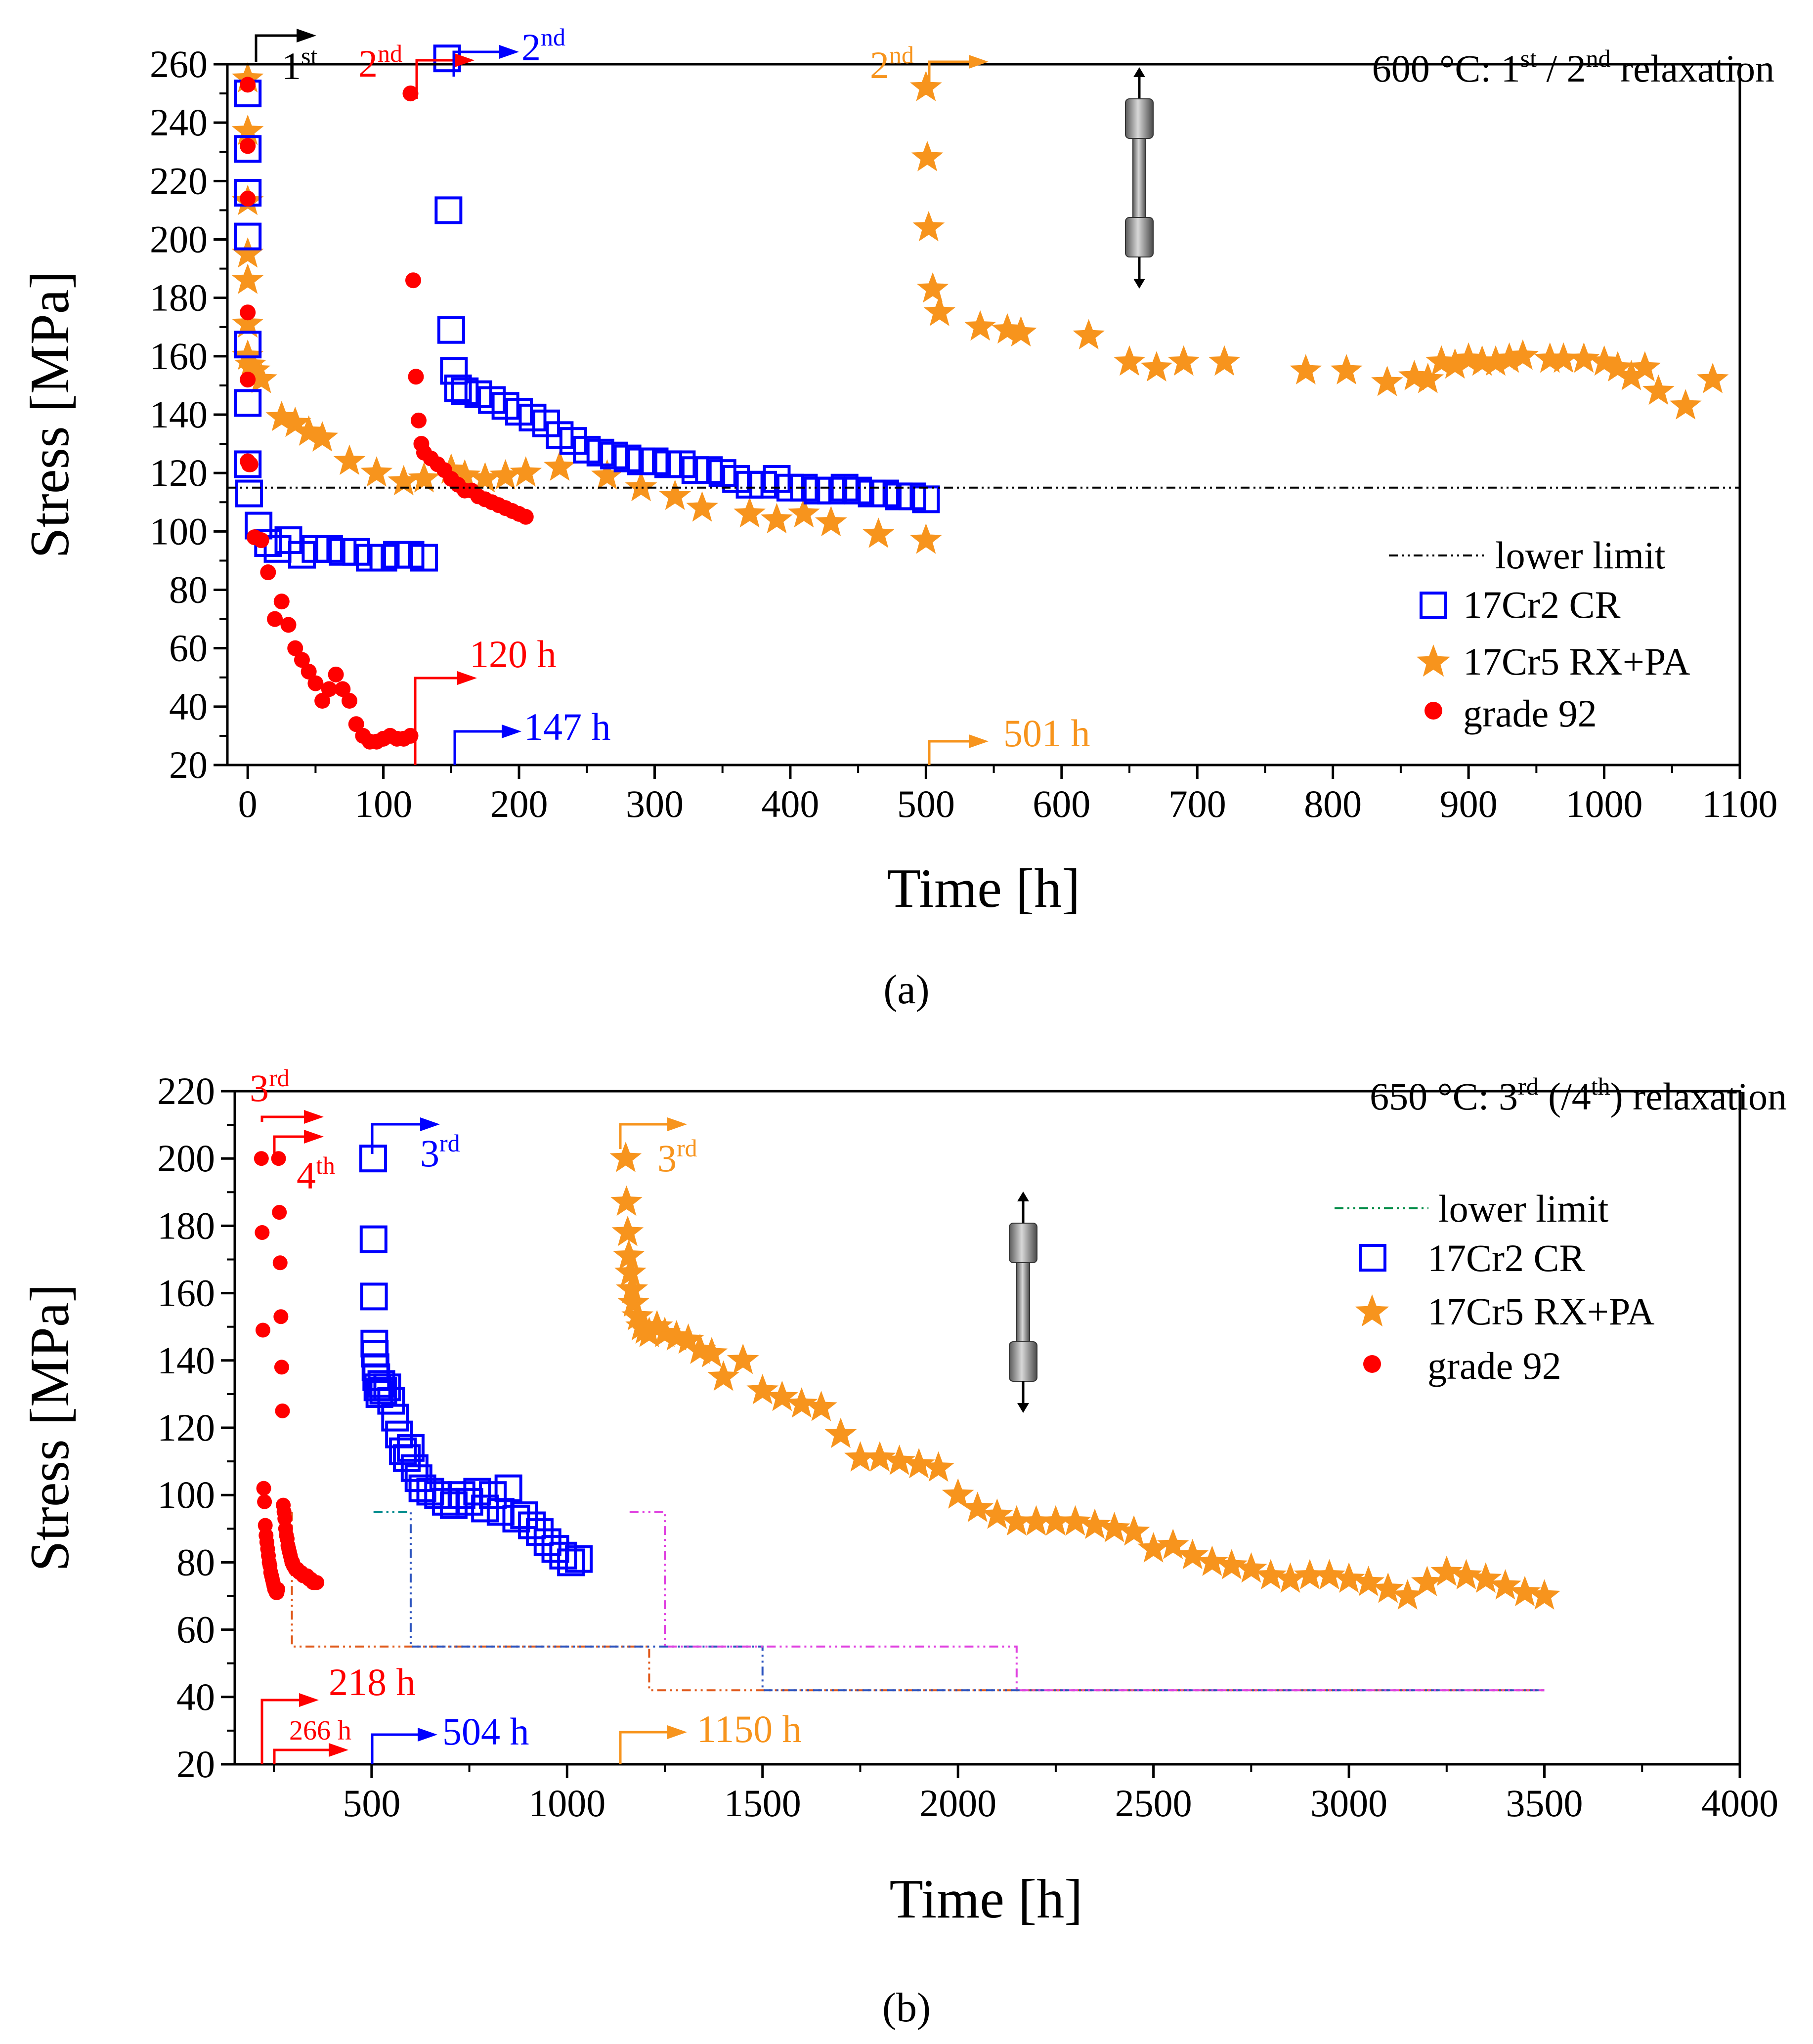 The image size is (1813, 2044). I want to click on rx-time-label-b: 1150 h, so click(749, 1729).